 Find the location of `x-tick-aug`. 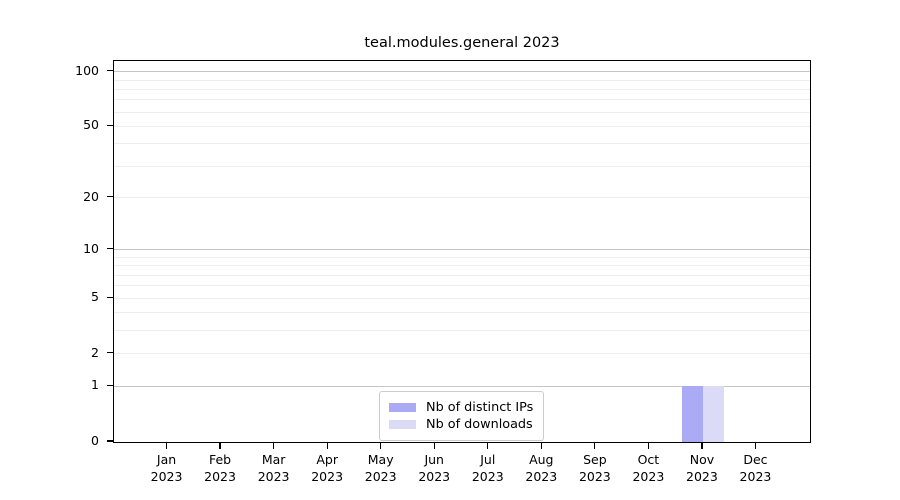

x-tick-aug is located at coordinates (541, 446).